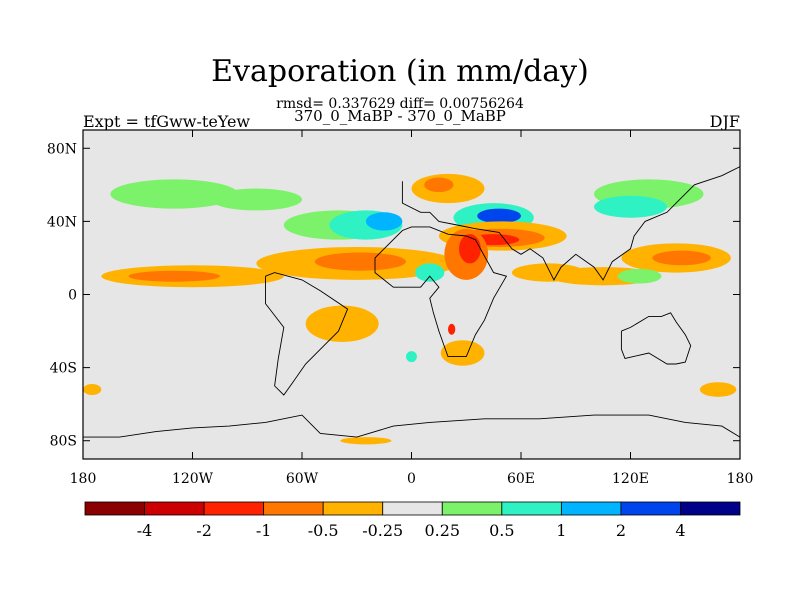  I want to click on colorbar-label-9: -0.25, so click(382, 530).